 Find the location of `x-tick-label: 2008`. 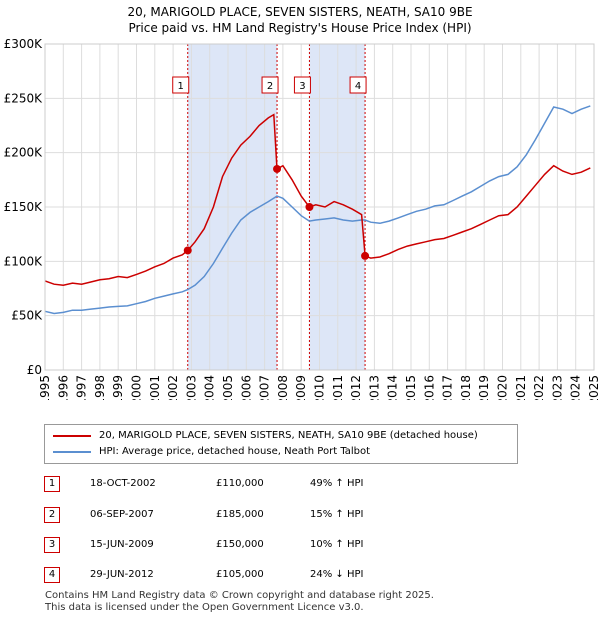

x-tick-label: 2008 is located at coordinates (283, 387).